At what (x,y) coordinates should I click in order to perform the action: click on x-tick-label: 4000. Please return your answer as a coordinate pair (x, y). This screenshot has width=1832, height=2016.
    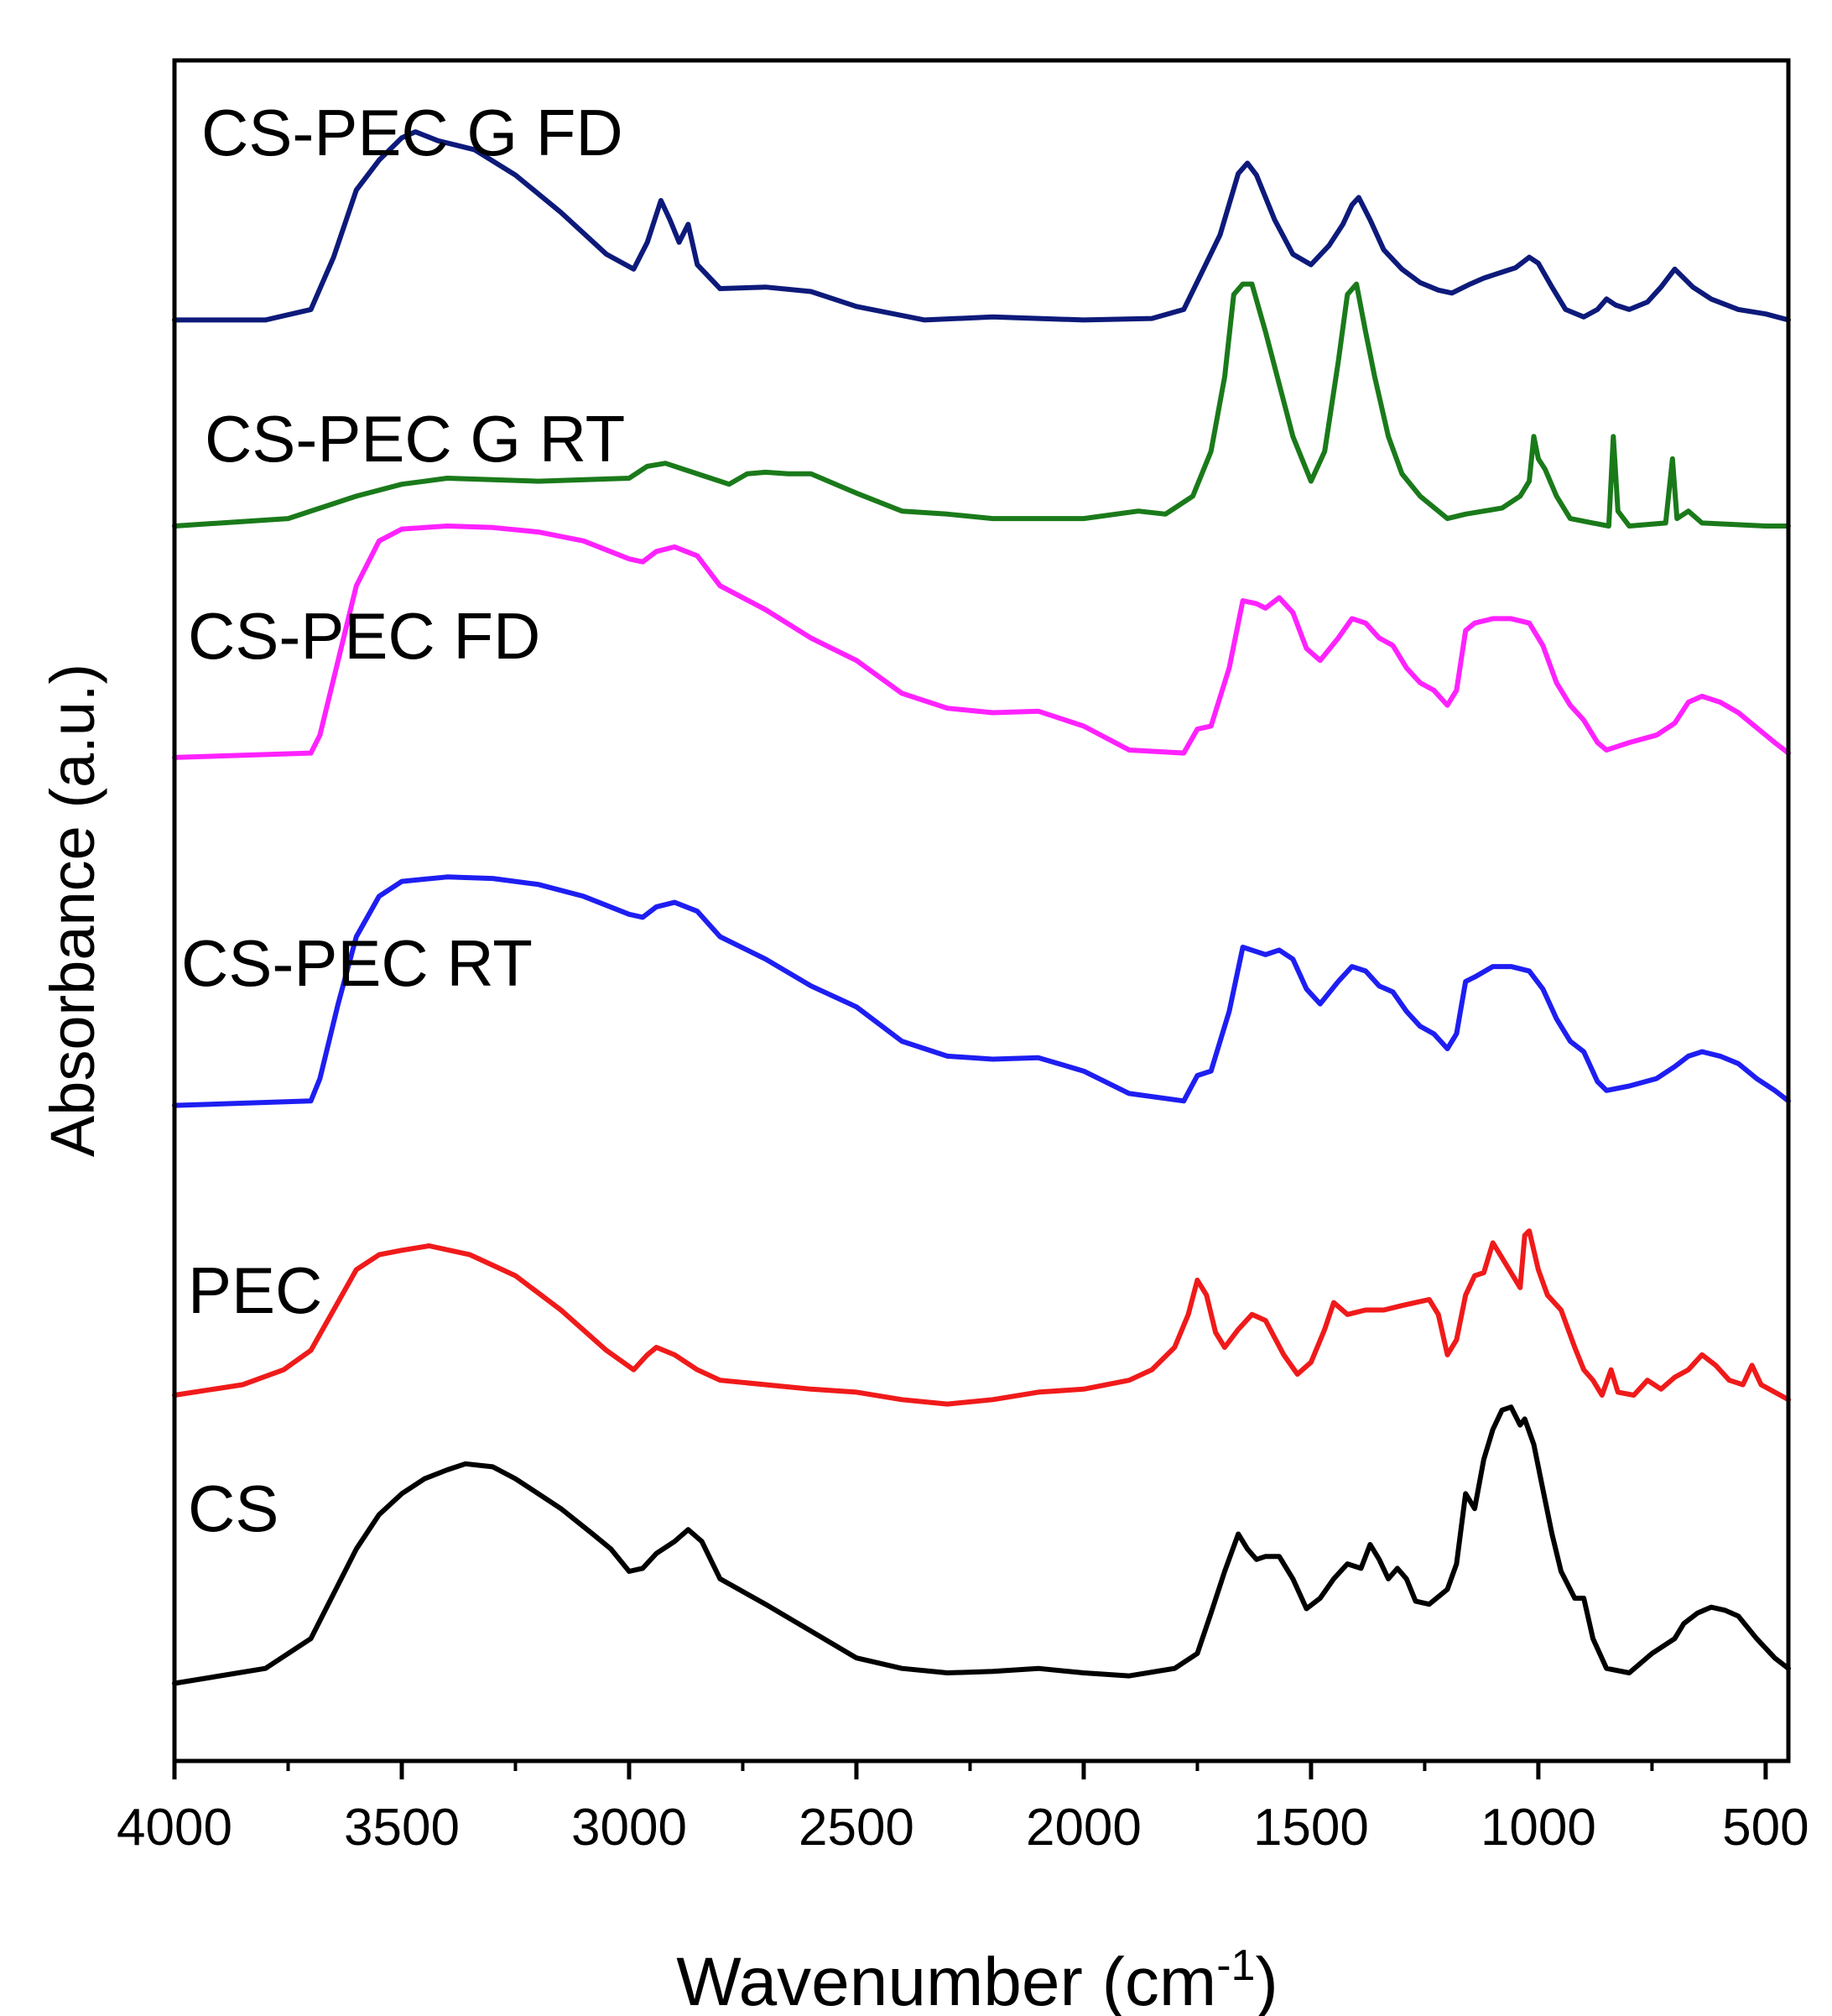
    Looking at the image, I should click on (174, 1828).